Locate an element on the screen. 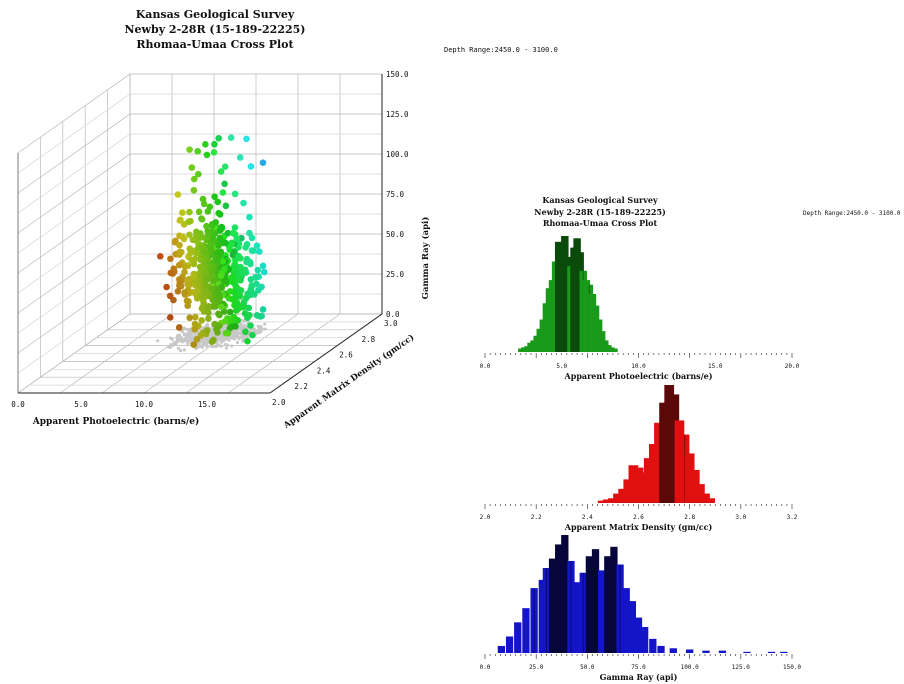 This screenshot has height=684, width=904. x-tick-label: 2.0 is located at coordinates (485, 517).